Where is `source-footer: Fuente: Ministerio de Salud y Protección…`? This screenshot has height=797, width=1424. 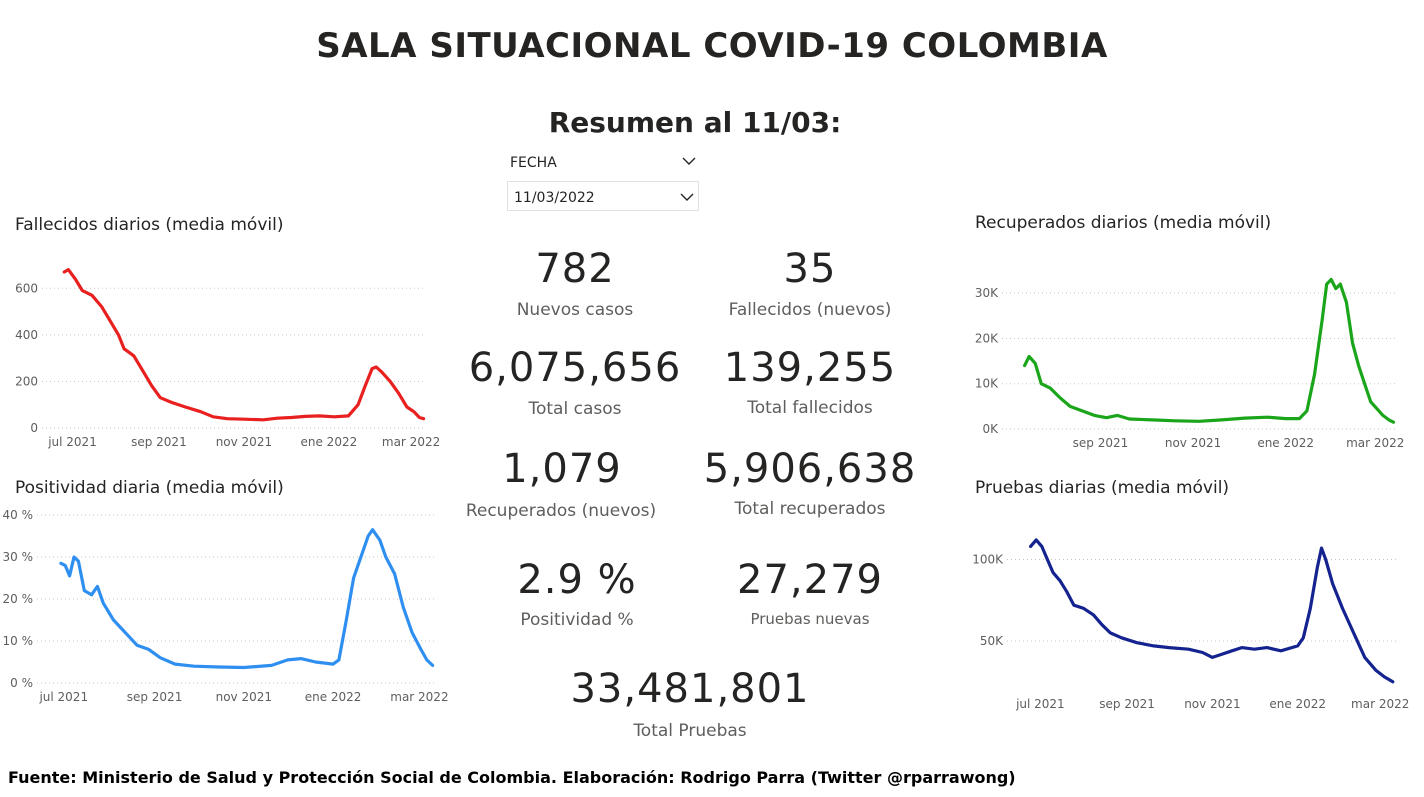 source-footer: Fuente: Ministerio de Salud y Protección… is located at coordinates (512, 777).